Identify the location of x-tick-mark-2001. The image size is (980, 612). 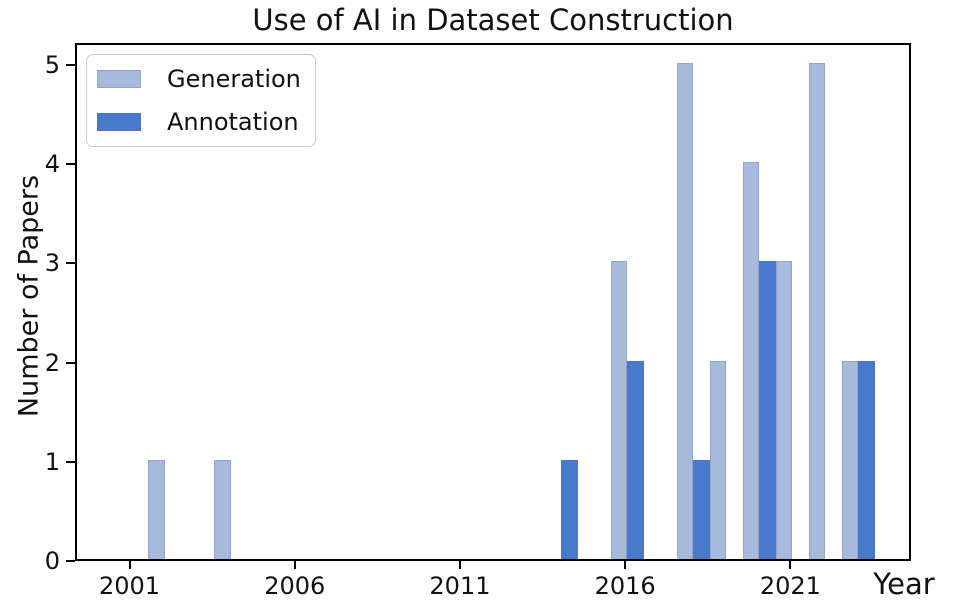
(129, 564).